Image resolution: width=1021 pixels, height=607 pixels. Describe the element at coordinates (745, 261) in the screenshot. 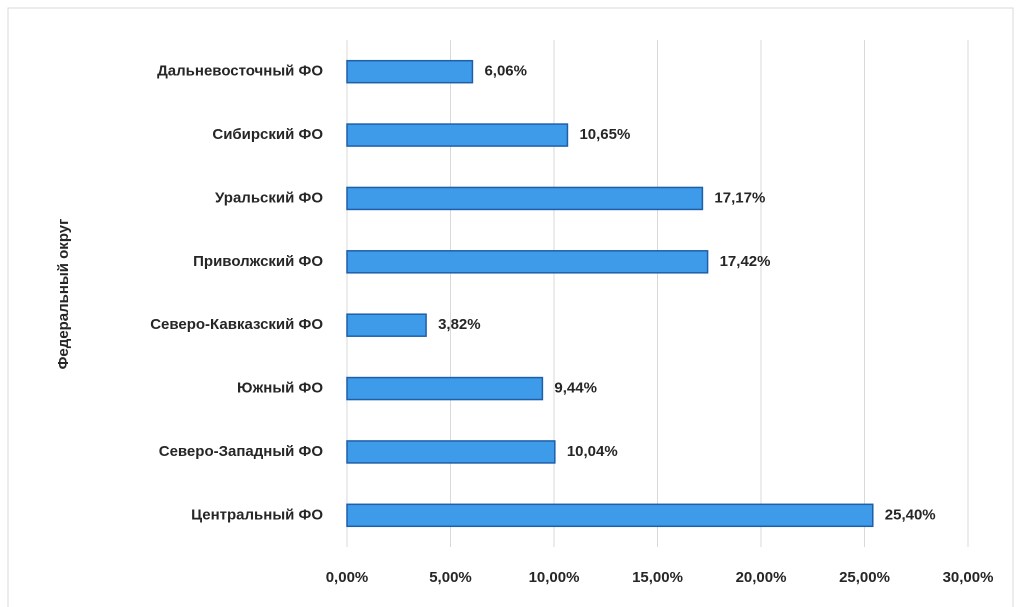

I see `data-label: 17,42%` at that location.